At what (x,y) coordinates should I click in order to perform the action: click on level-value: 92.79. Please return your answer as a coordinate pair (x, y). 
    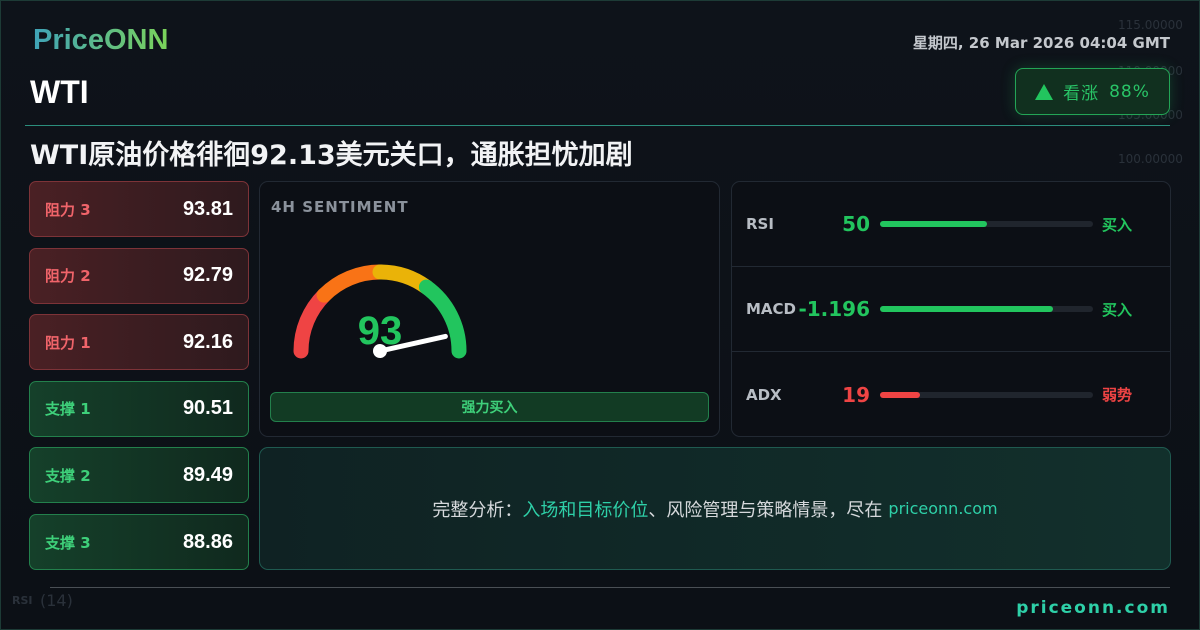
    Looking at the image, I should click on (207, 275).